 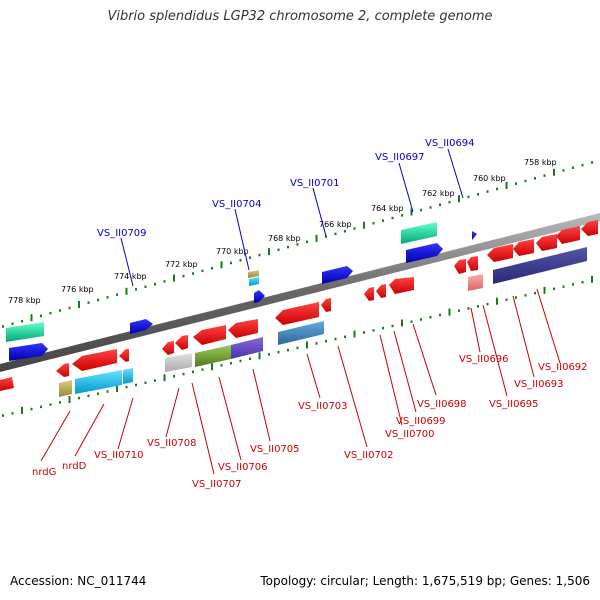 What do you see at coordinates (243, 467) in the screenshot?
I see `gene-label: VS_II0706` at bounding box center [243, 467].